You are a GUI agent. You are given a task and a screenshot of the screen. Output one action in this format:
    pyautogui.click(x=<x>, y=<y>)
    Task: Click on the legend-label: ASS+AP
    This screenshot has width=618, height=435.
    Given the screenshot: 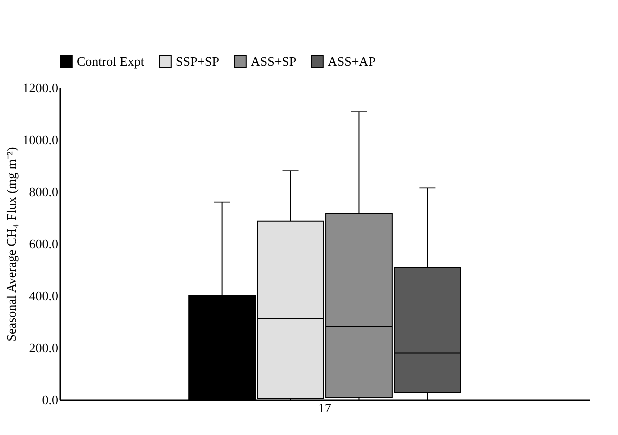 What is the action you would take?
    pyautogui.click(x=352, y=61)
    